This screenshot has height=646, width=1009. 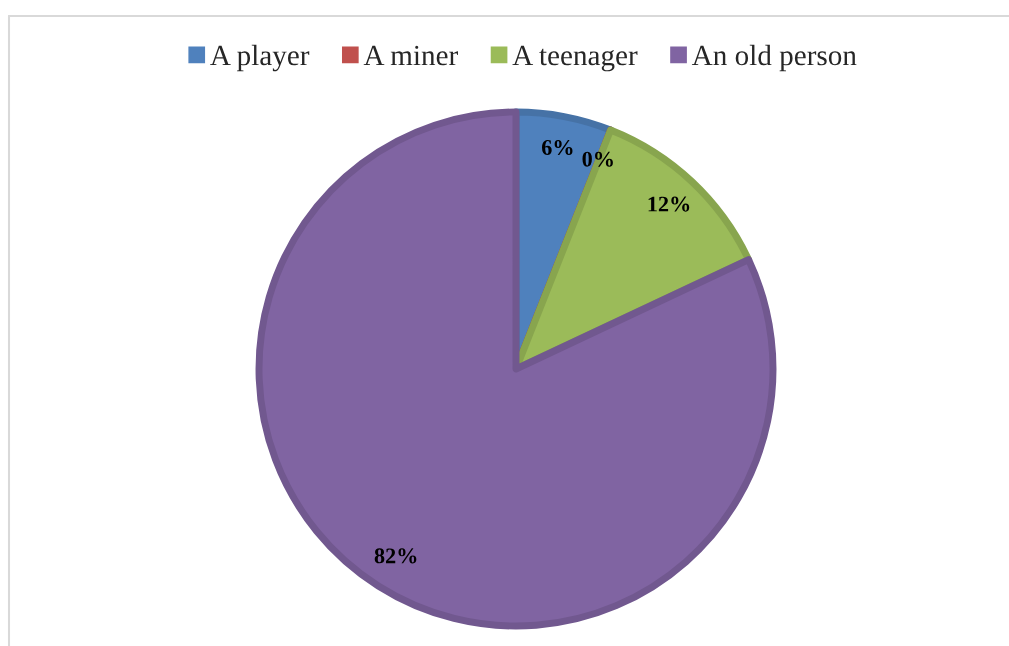 What do you see at coordinates (260, 58) in the screenshot?
I see `legend-label: A player` at bounding box center [260, 58].